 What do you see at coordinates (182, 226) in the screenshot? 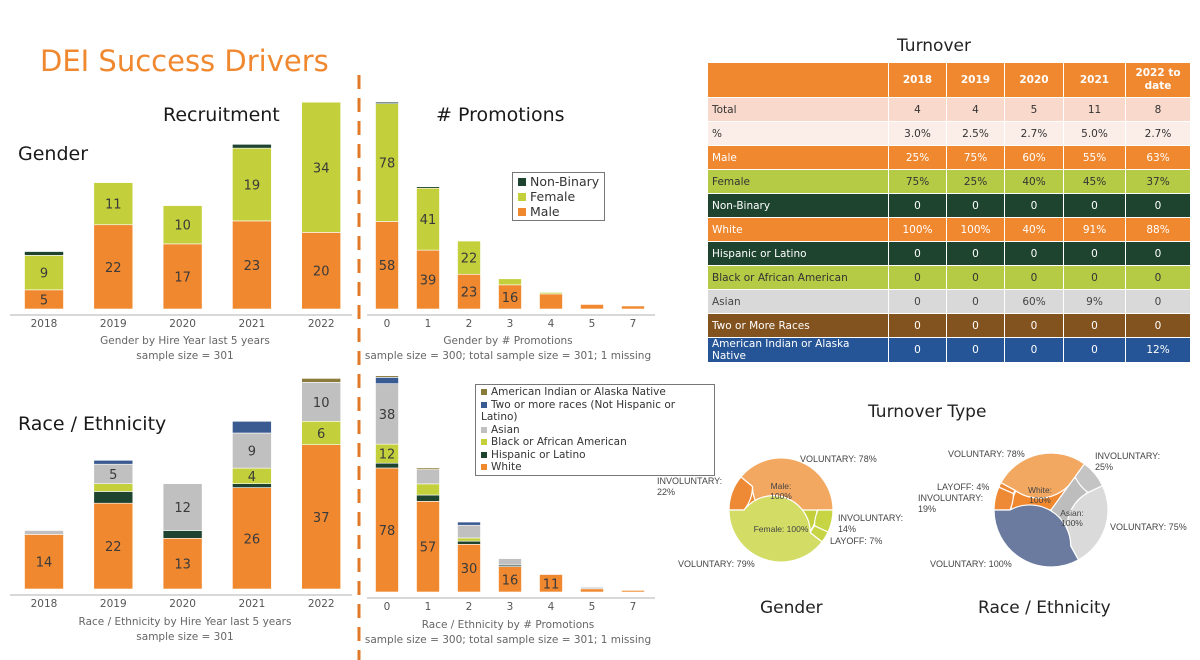
I see `data-label: 10` at bounding box center [182, 226].